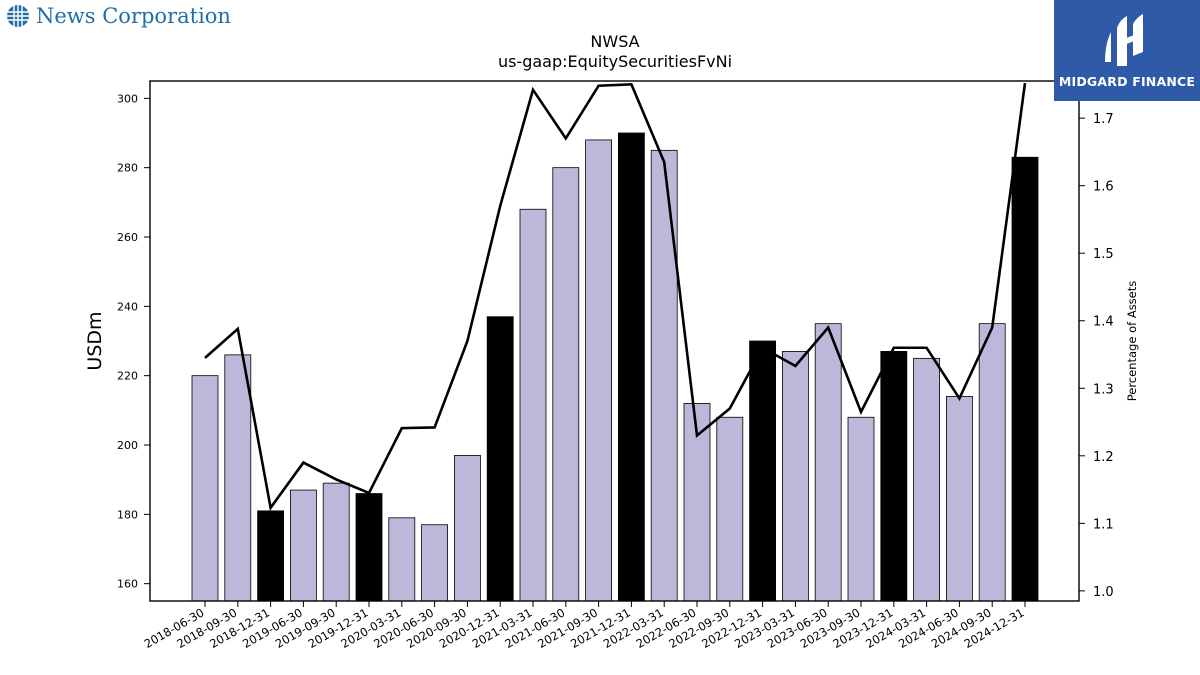 The image size is (1200, 675). What do you see at coordinates (1103, 524) in the screenshot?
I see `y2-tick-label: 1.1` at bounding box center [1103, 524].